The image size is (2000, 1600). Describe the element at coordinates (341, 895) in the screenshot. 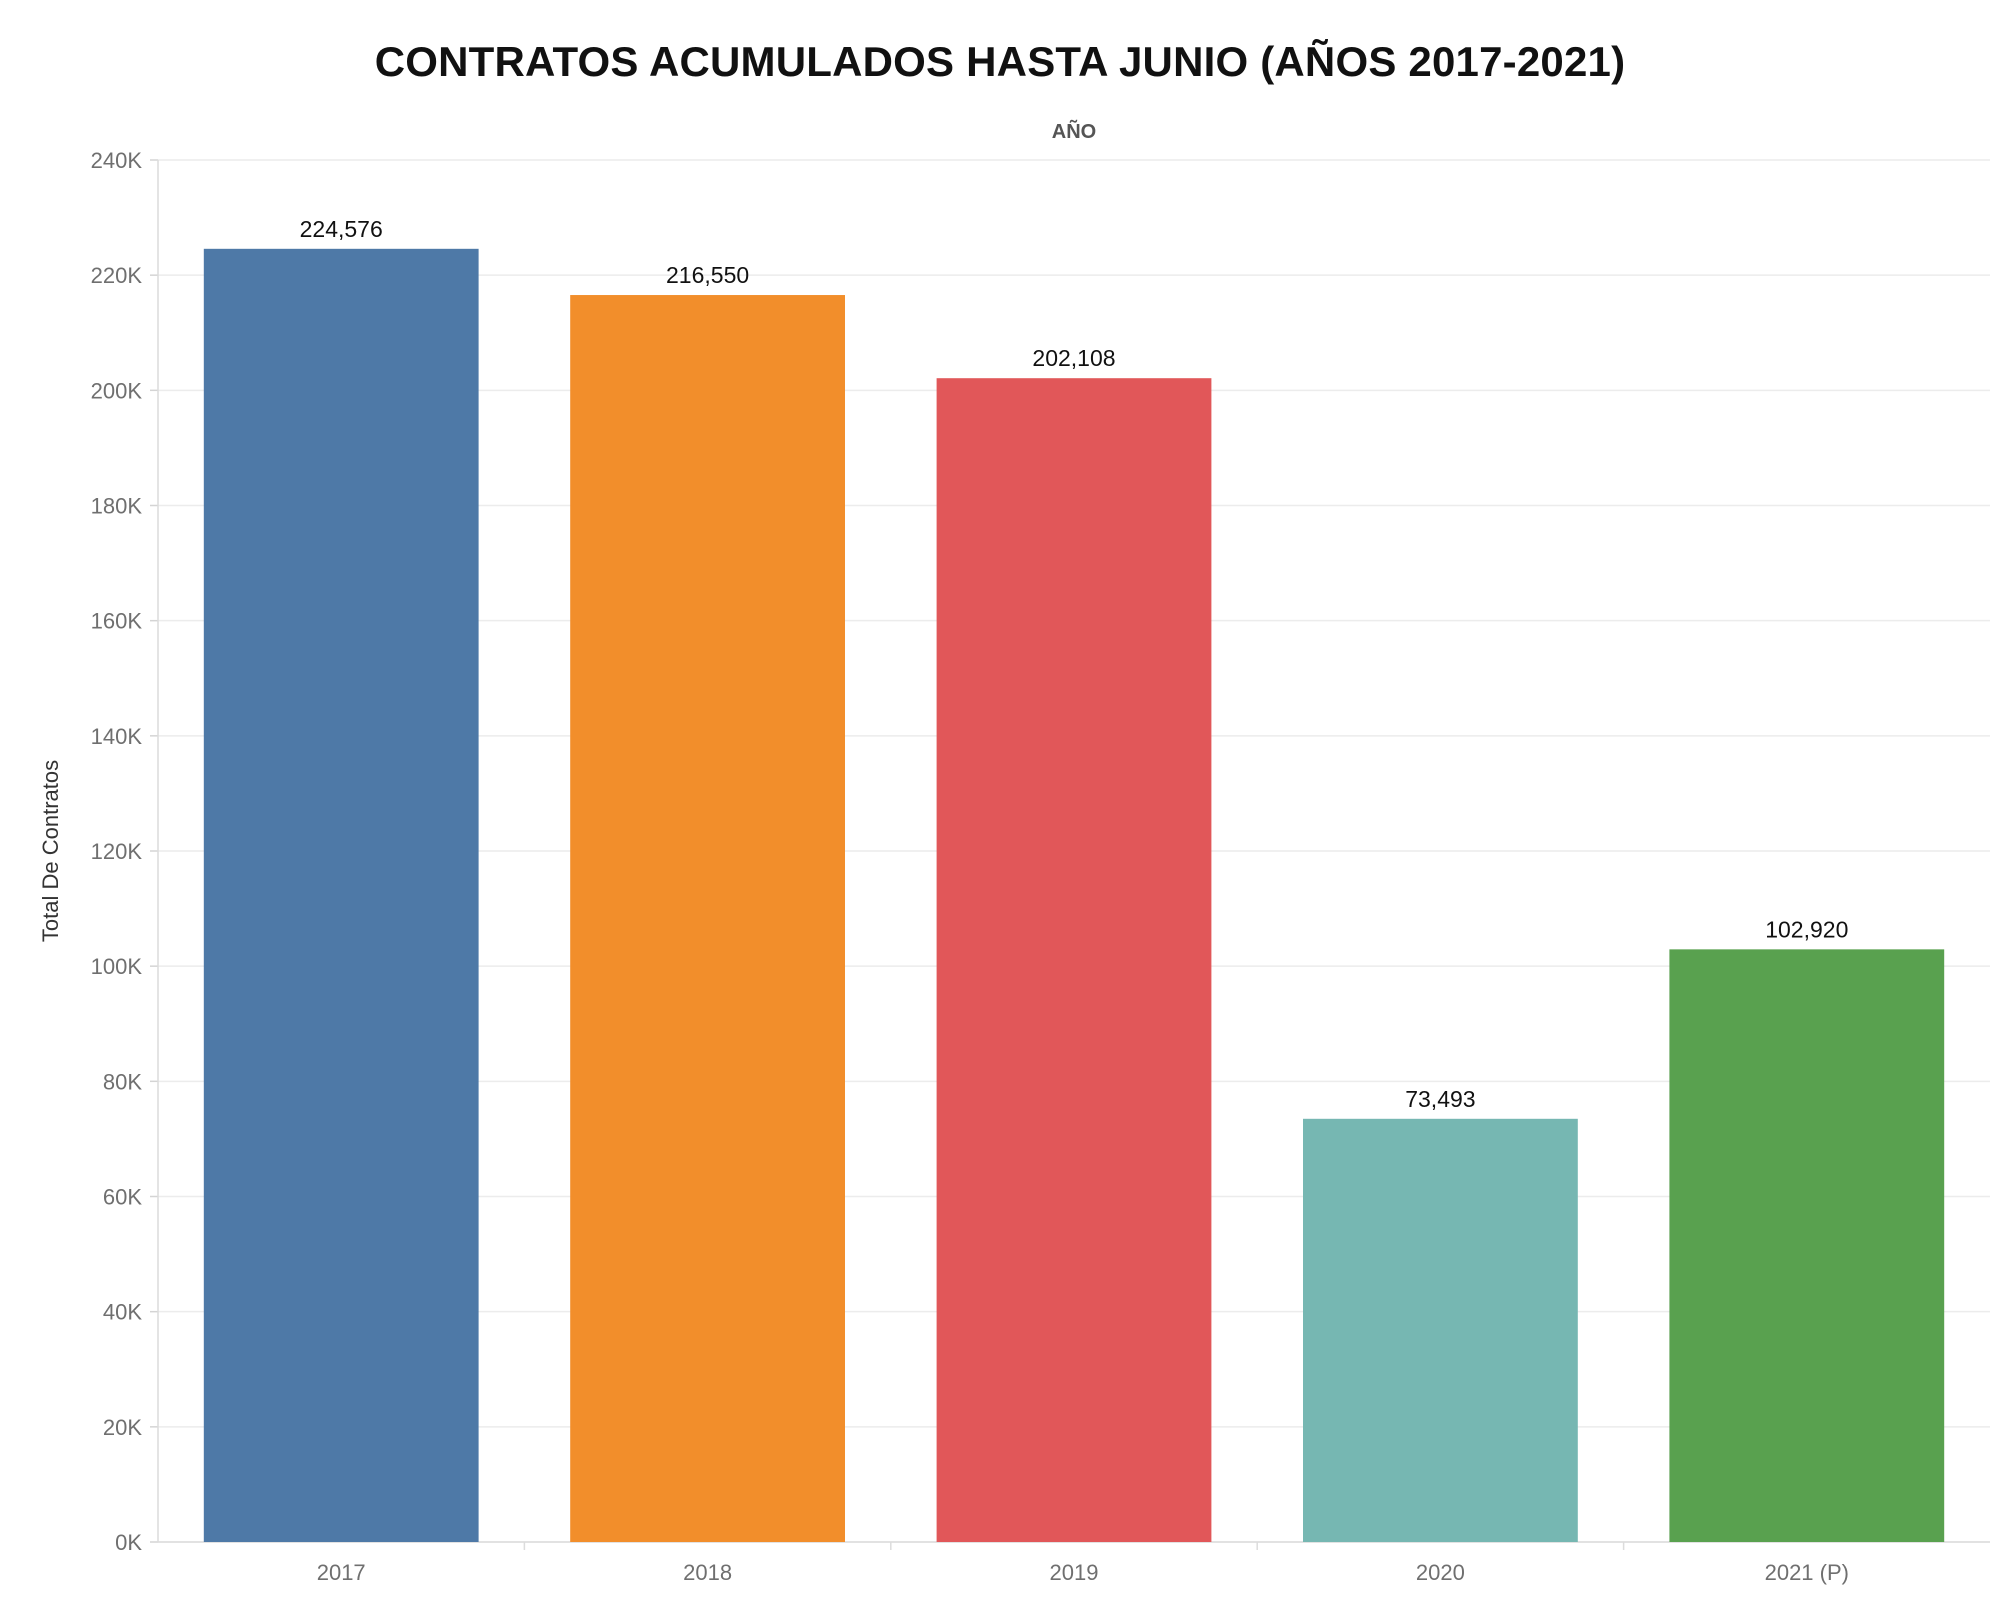

I see `bar-2017` at that location.